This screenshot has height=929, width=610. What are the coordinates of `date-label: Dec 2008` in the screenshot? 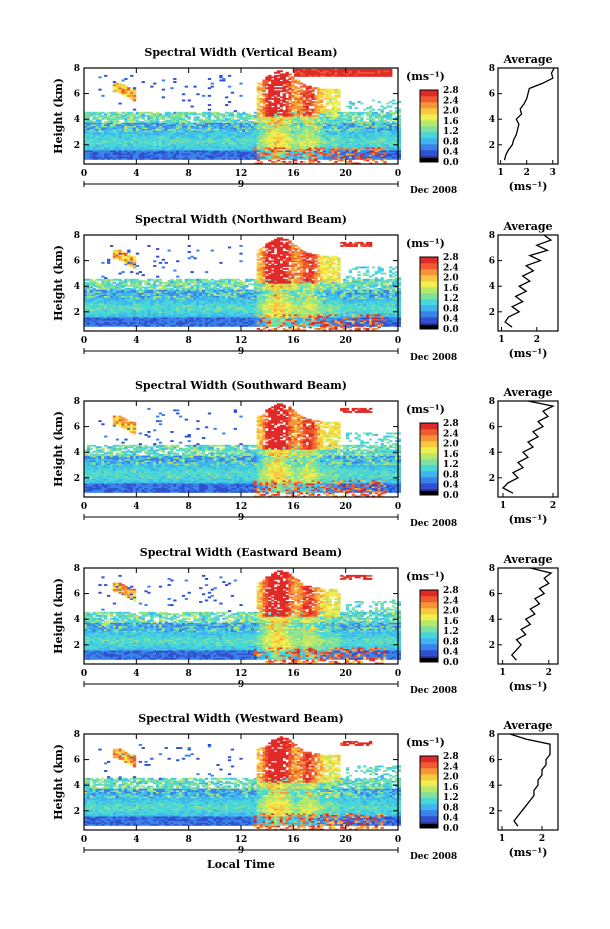 It's located at (433, 191).